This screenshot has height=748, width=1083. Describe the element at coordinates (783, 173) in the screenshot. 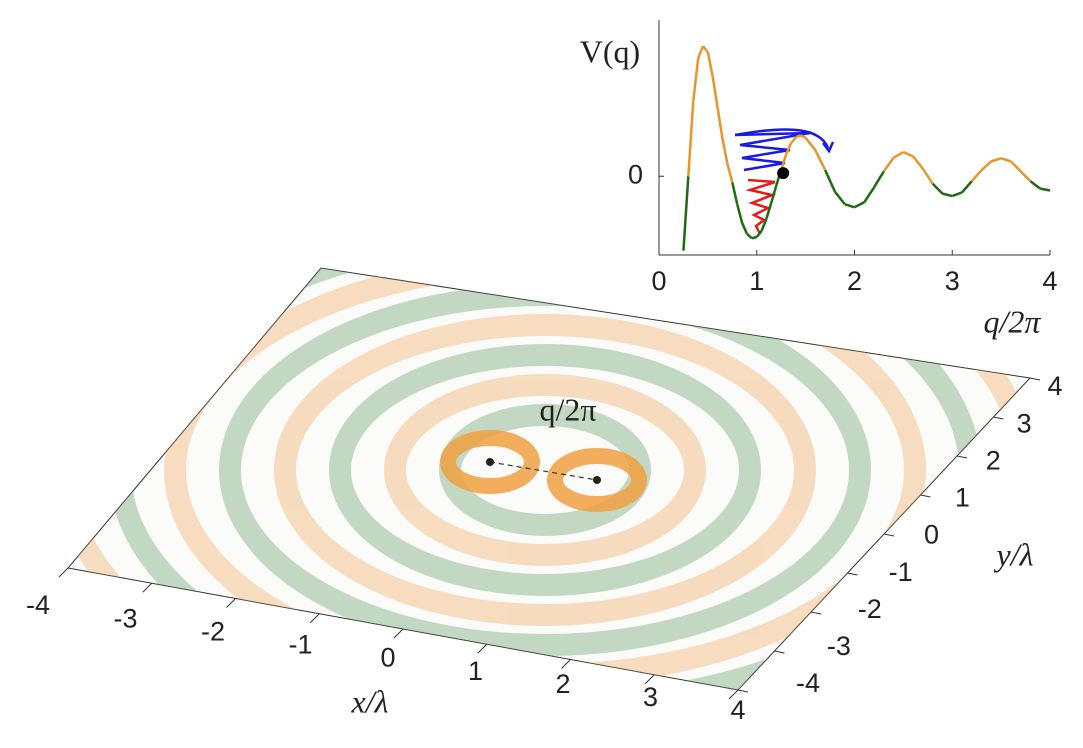

I see `marker-point` at that location.